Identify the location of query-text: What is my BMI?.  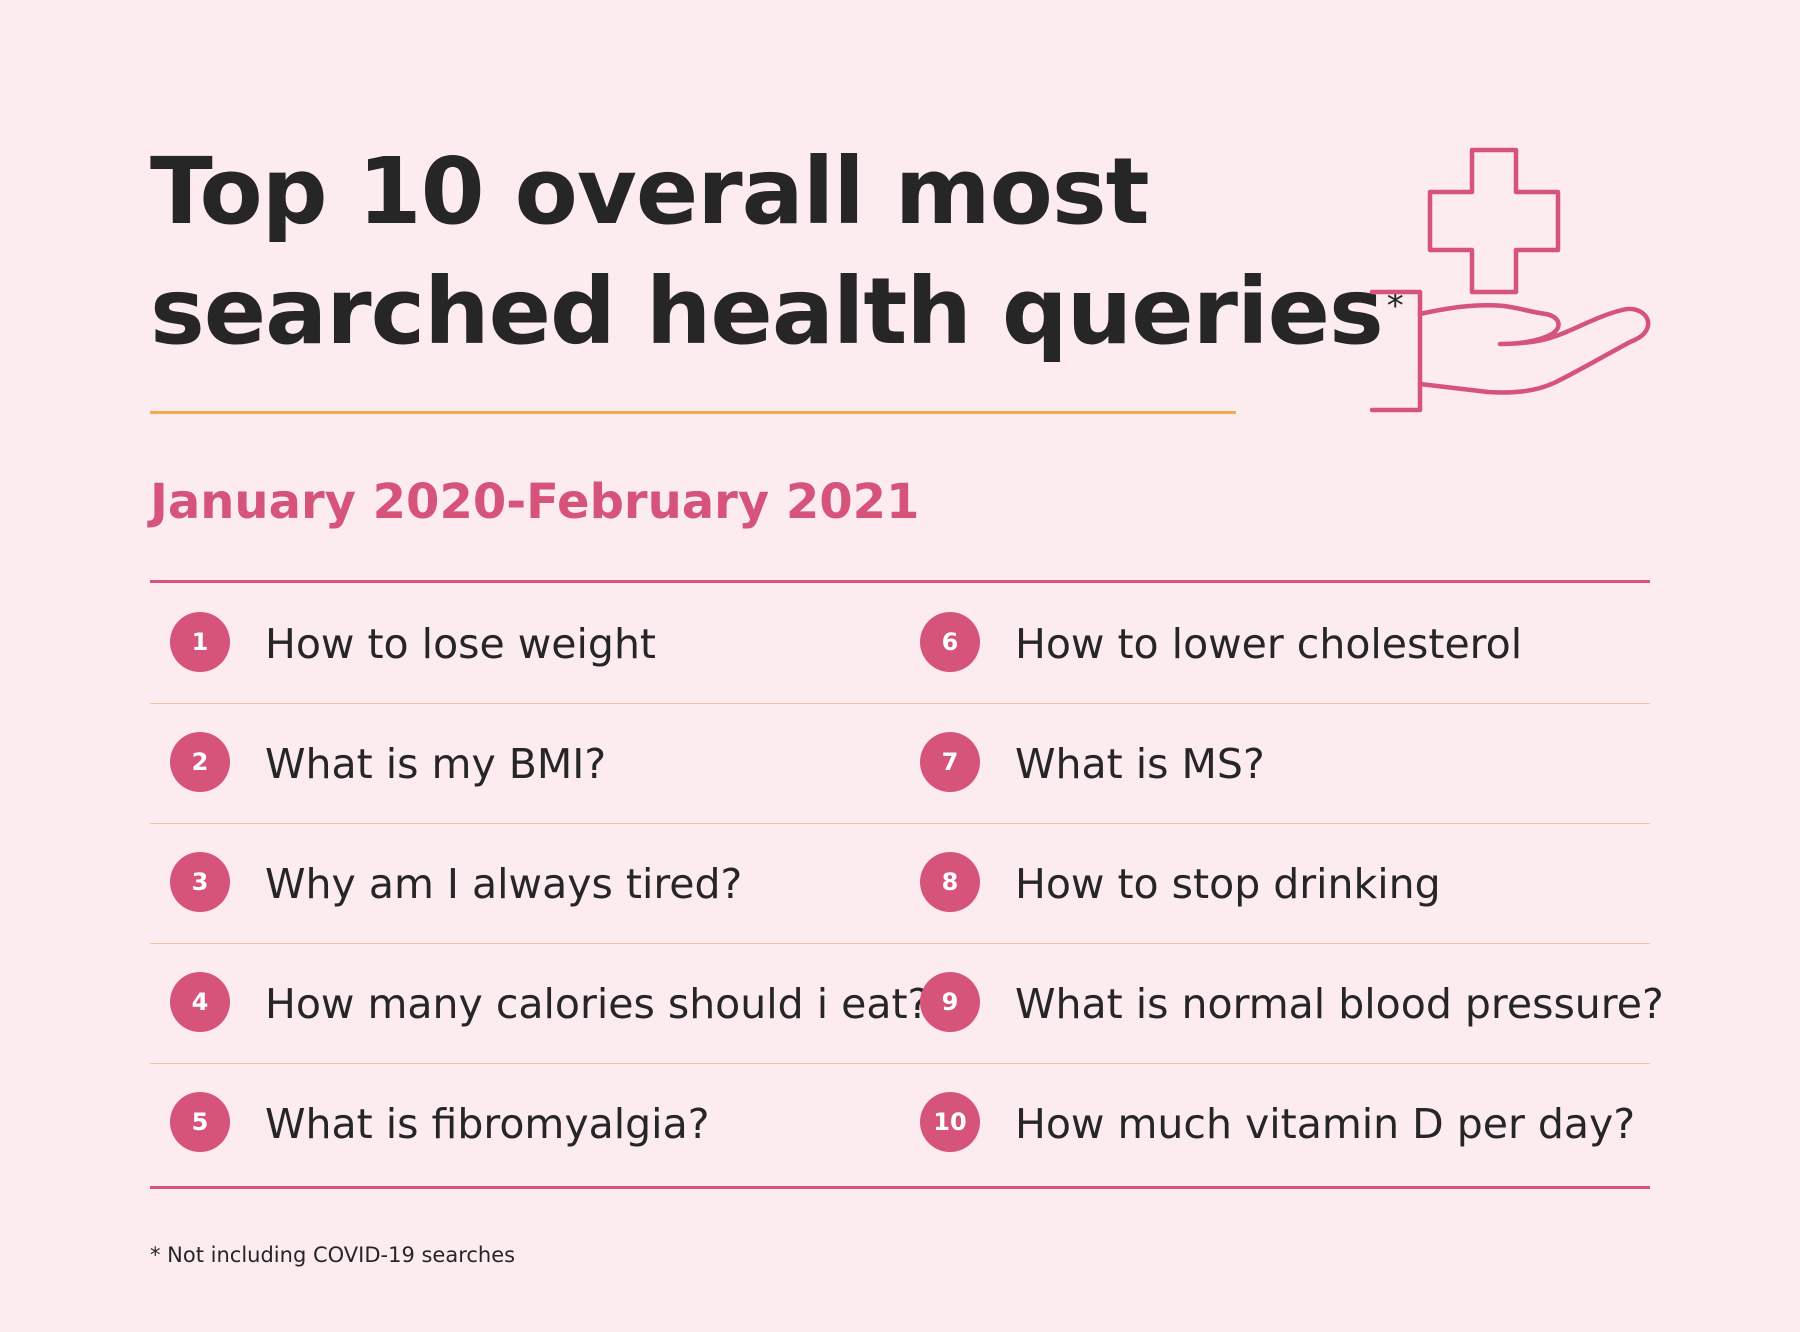
(436, 764).